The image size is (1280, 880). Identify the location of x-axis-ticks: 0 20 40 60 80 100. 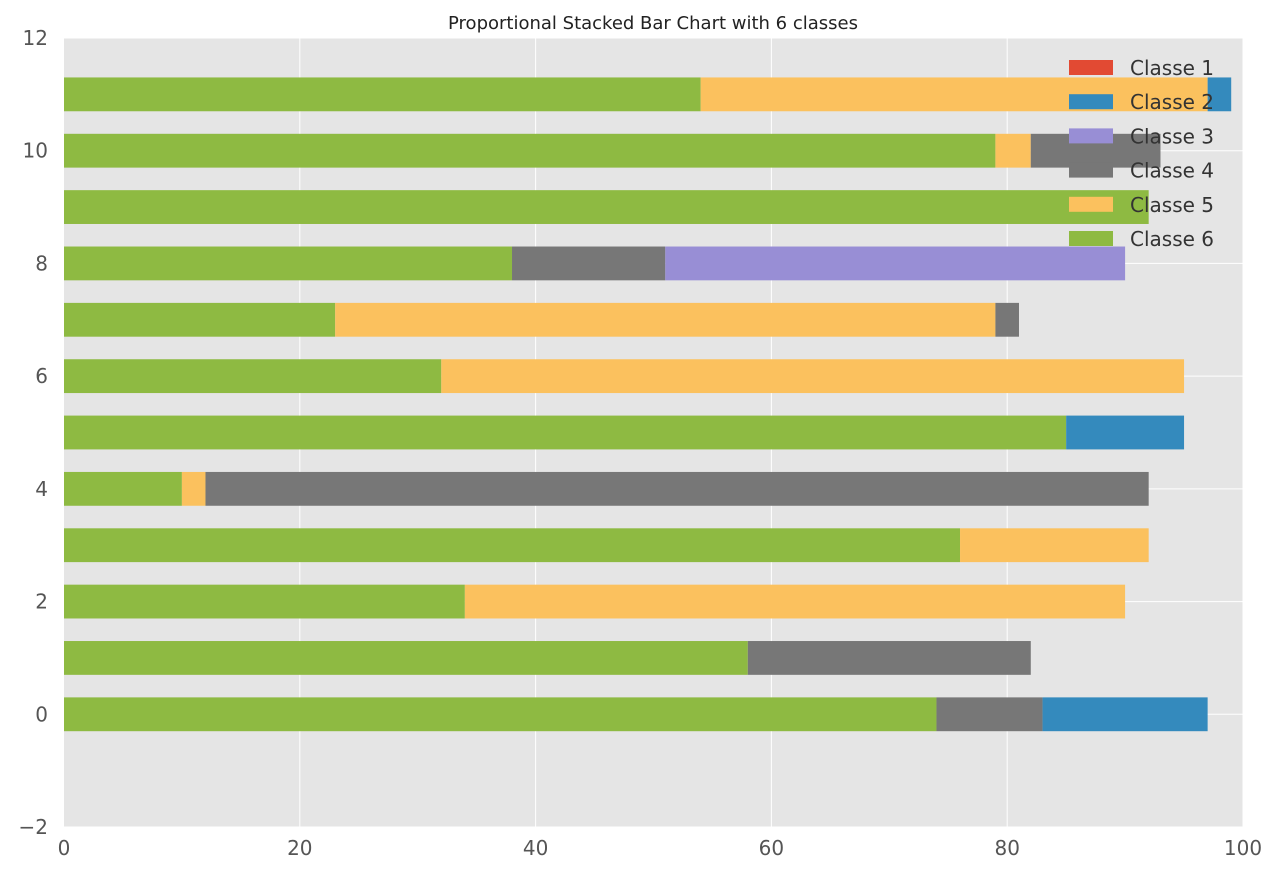
(660, 848).